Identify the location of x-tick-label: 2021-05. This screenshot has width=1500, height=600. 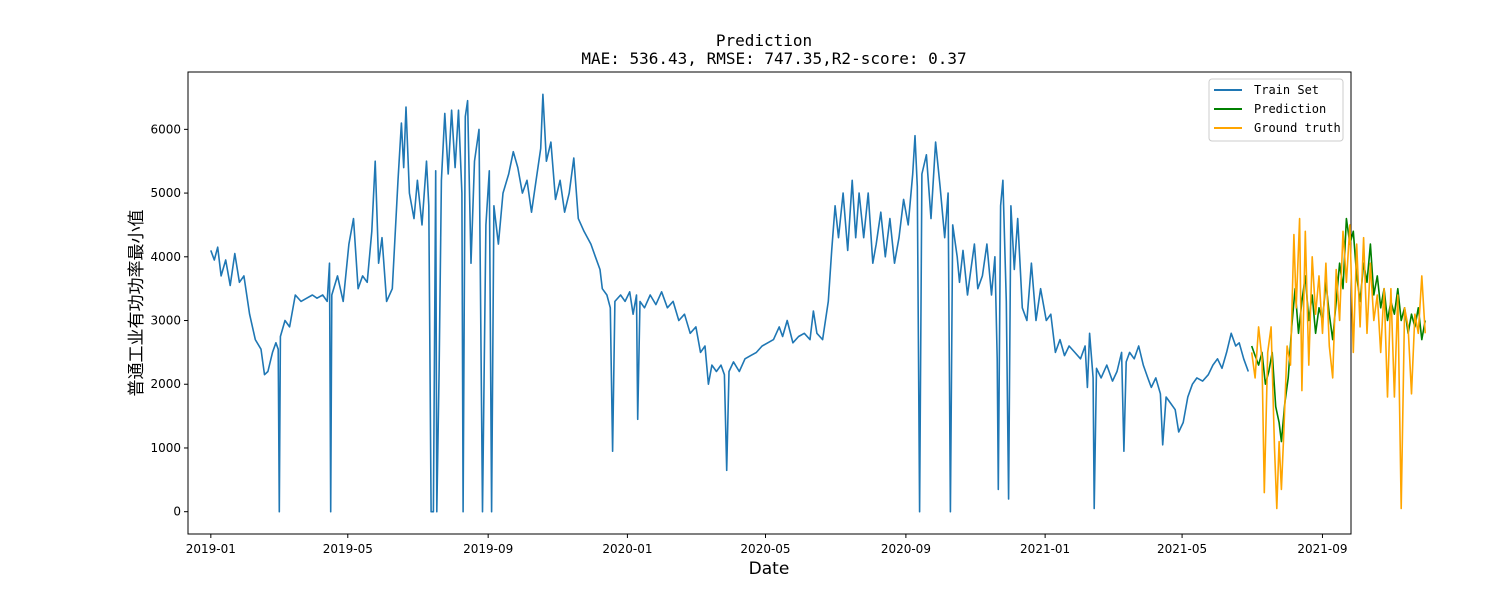
(1182, 549).